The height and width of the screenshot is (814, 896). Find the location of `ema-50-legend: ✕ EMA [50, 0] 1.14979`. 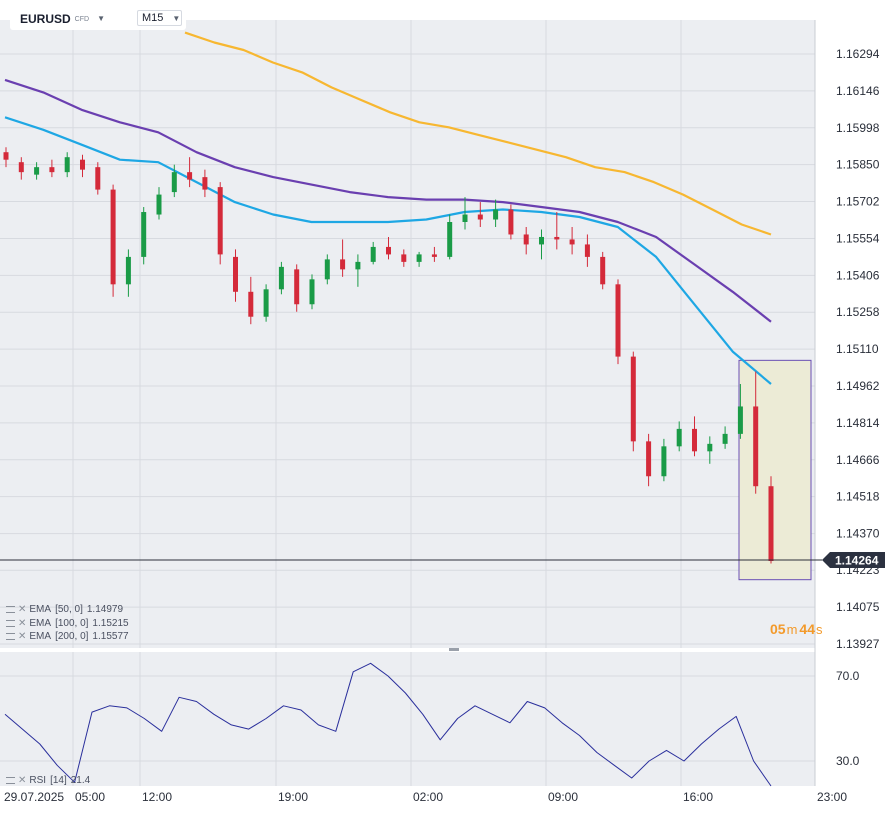

ema-50-legend: ✕ EMA [50, 0] 1.14979 is located at coordinates (64, 609).